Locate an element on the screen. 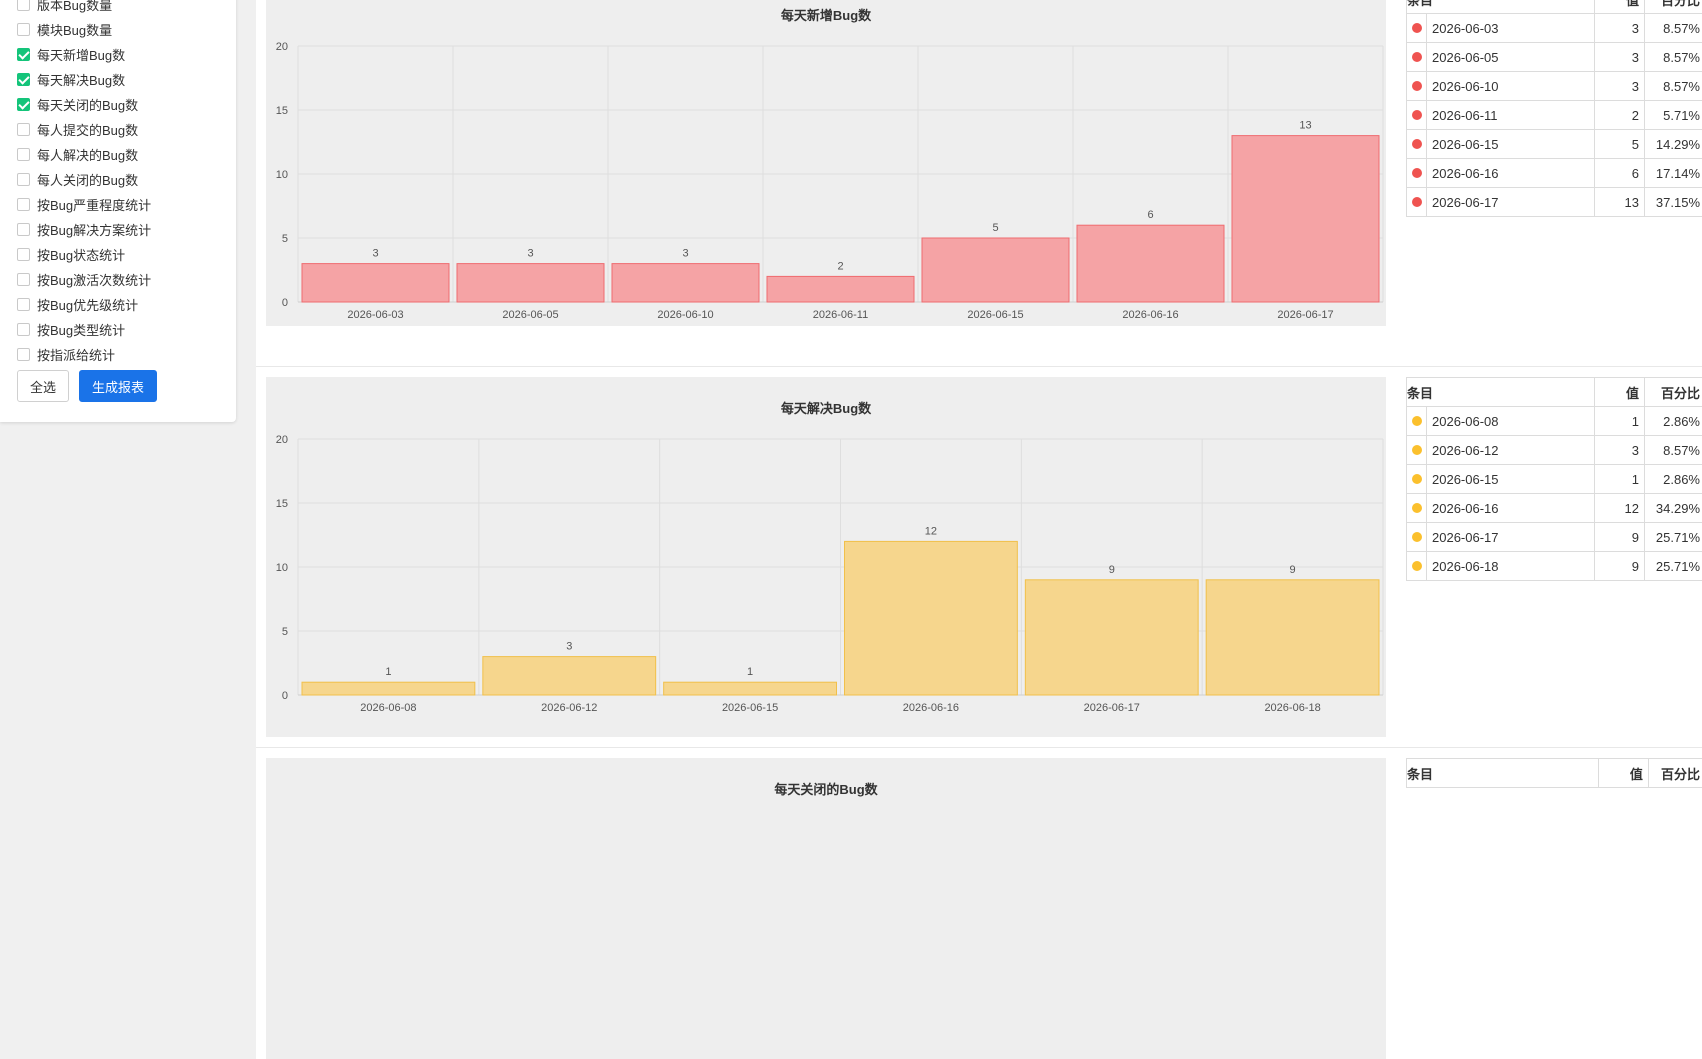 The height and width of the screenshot is (1059, 1702). table-row: 2026-06-16 6 17.14% is located at coordinates (1554, 173).